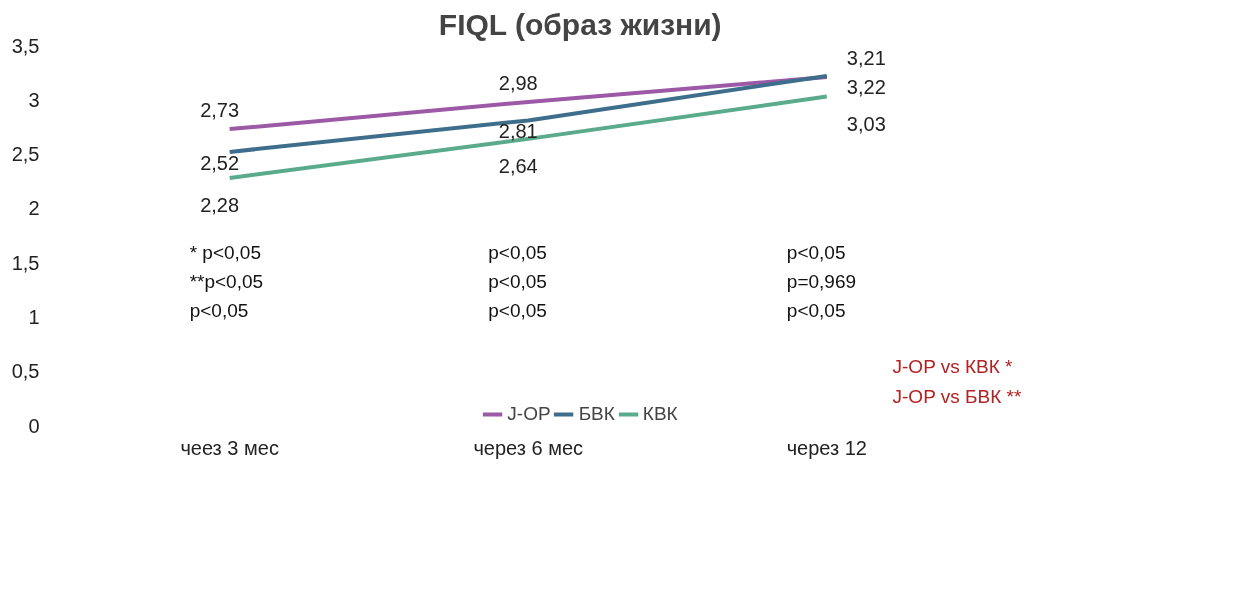 The width and height of the screenshot is (1241, 593). Describe the element at coordinates (518, 165) in the screenshot. I see `data-label: 2,64` at that location.